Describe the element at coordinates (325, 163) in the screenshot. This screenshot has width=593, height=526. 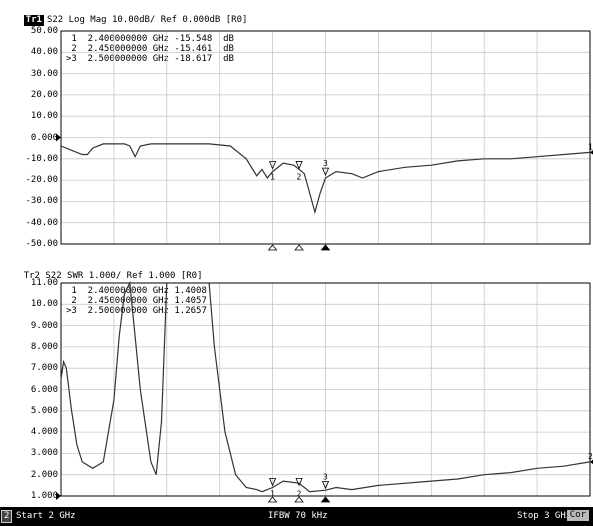
I see `trace1-marker-number: 3` at that location.